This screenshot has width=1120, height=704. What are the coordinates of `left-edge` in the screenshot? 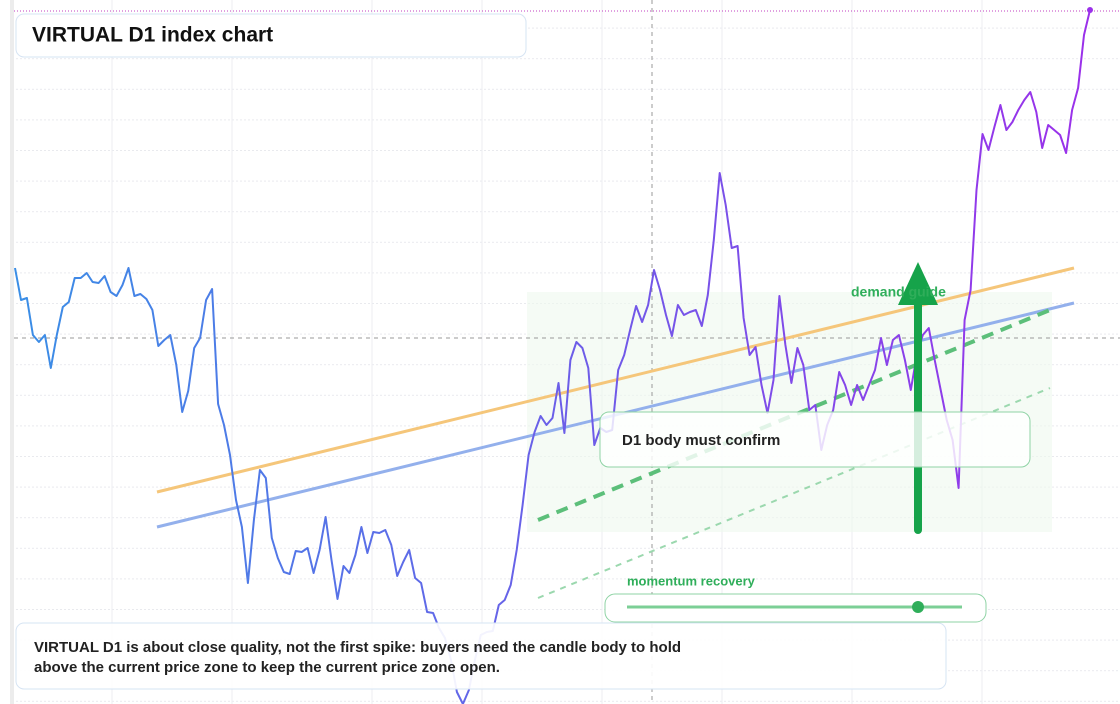 It's located at (12, 352).